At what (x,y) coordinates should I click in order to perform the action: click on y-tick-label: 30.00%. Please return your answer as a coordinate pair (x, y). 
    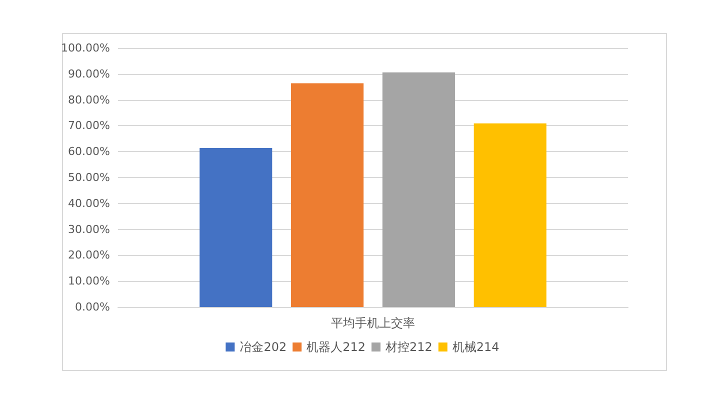
    Looking at the image, I should click on (89, 229).